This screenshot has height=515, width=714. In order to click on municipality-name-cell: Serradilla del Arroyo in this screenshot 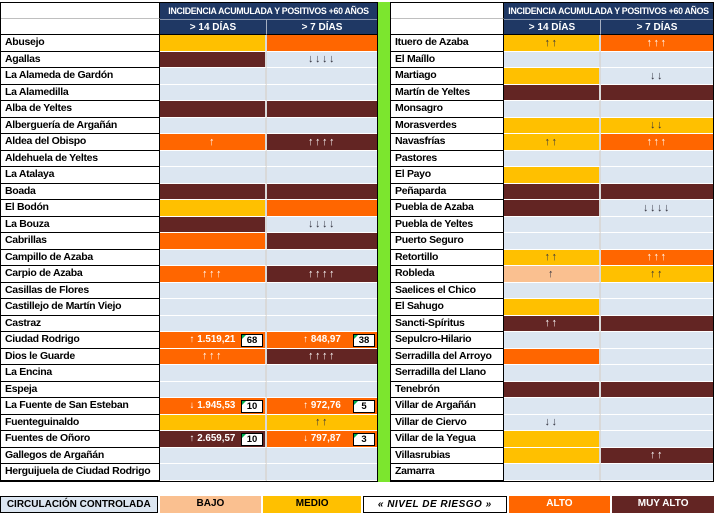, I will do `click(447, 356)`.